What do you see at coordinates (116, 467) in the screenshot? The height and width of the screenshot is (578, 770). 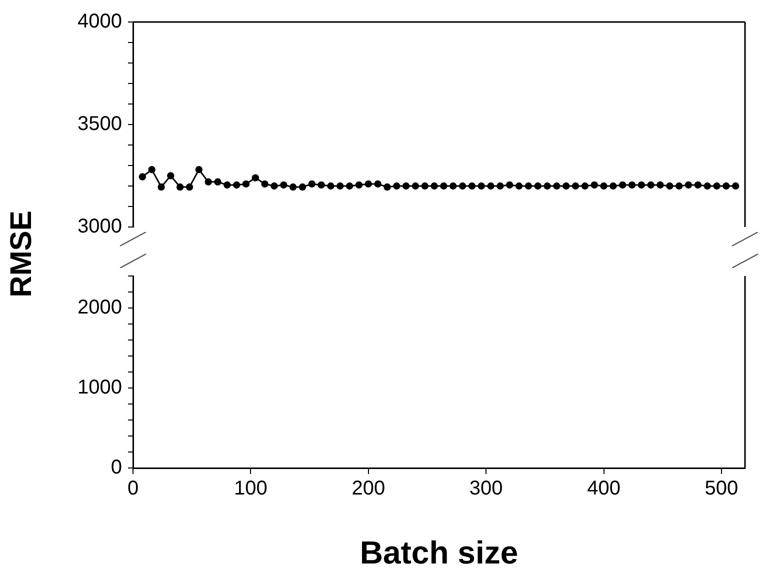 I see `y-tick-label: 0` at bounding box center [116, 467].